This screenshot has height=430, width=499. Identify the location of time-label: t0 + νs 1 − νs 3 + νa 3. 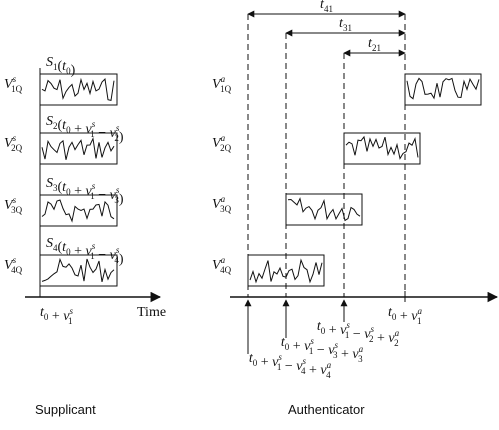
(322, 349).